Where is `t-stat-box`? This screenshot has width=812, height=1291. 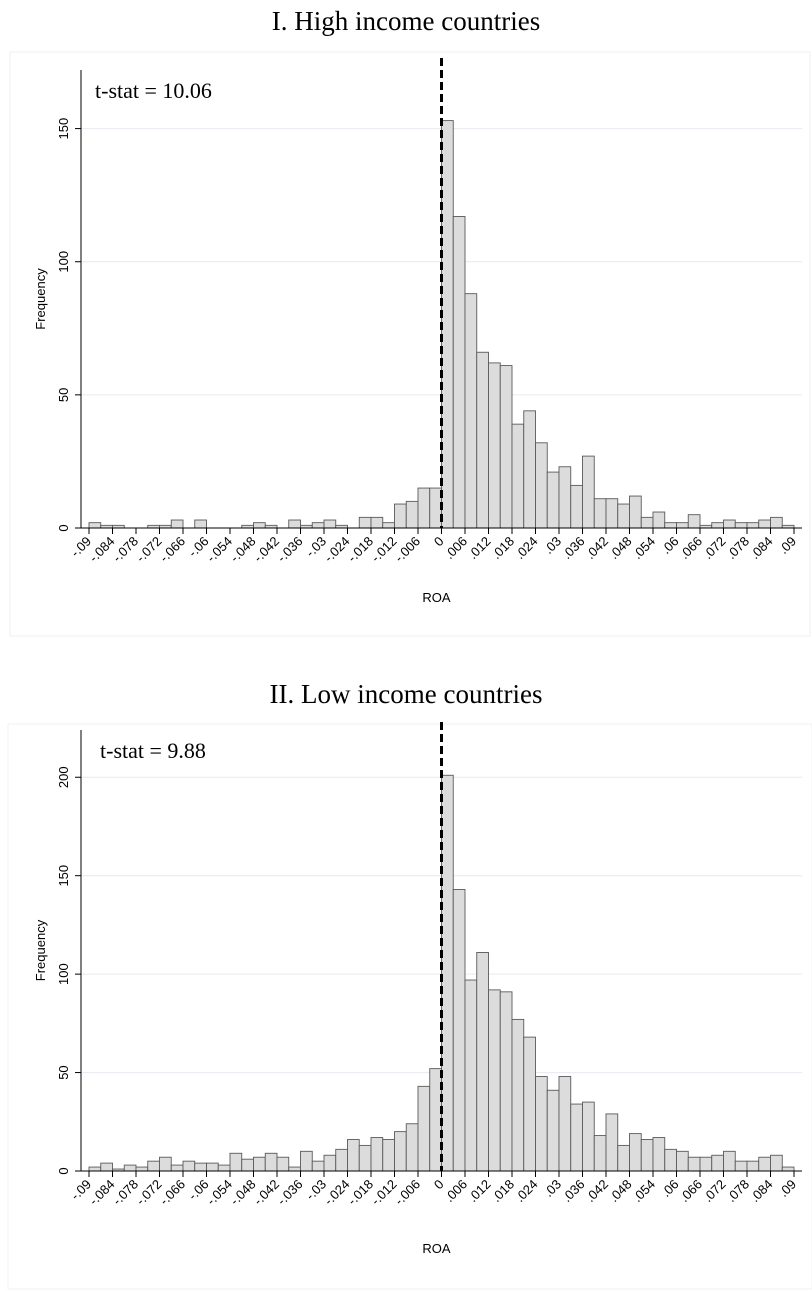
t-stat-box is located at coordinates (171, 751).